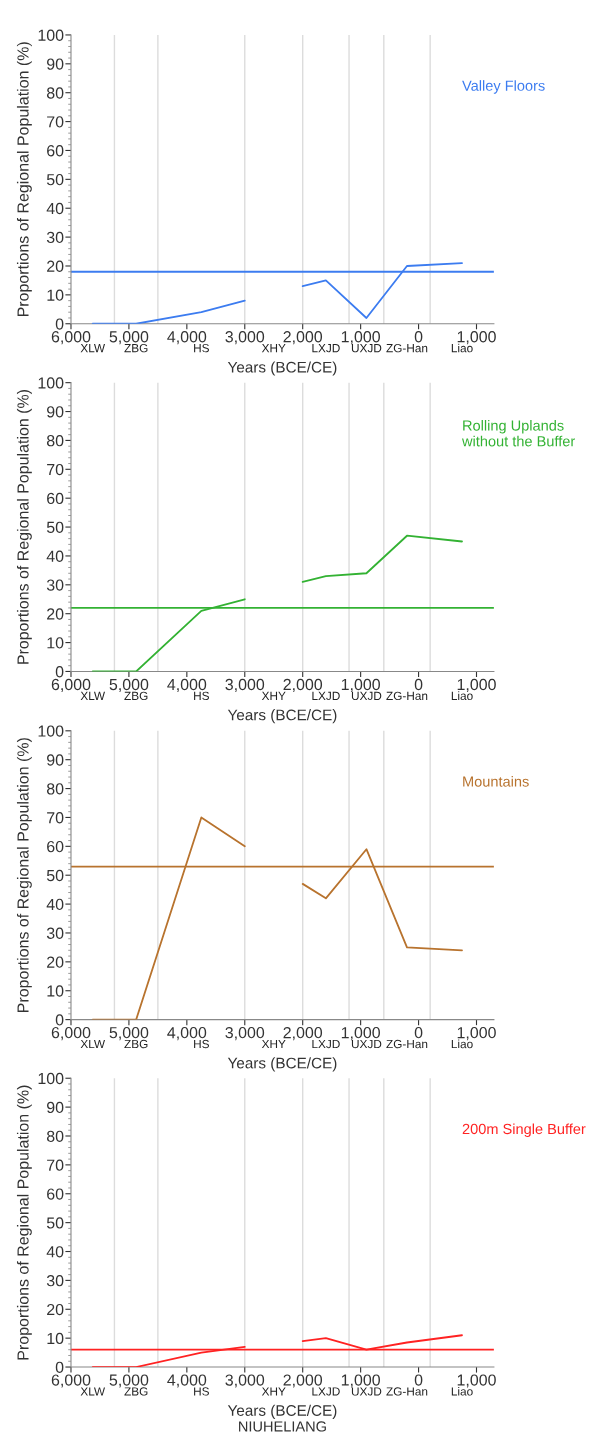  What do you see at coordinates (524, 1130) in the screenshot?
I see `text: 200m Single Buffer` at bounding box center [524, 1130].